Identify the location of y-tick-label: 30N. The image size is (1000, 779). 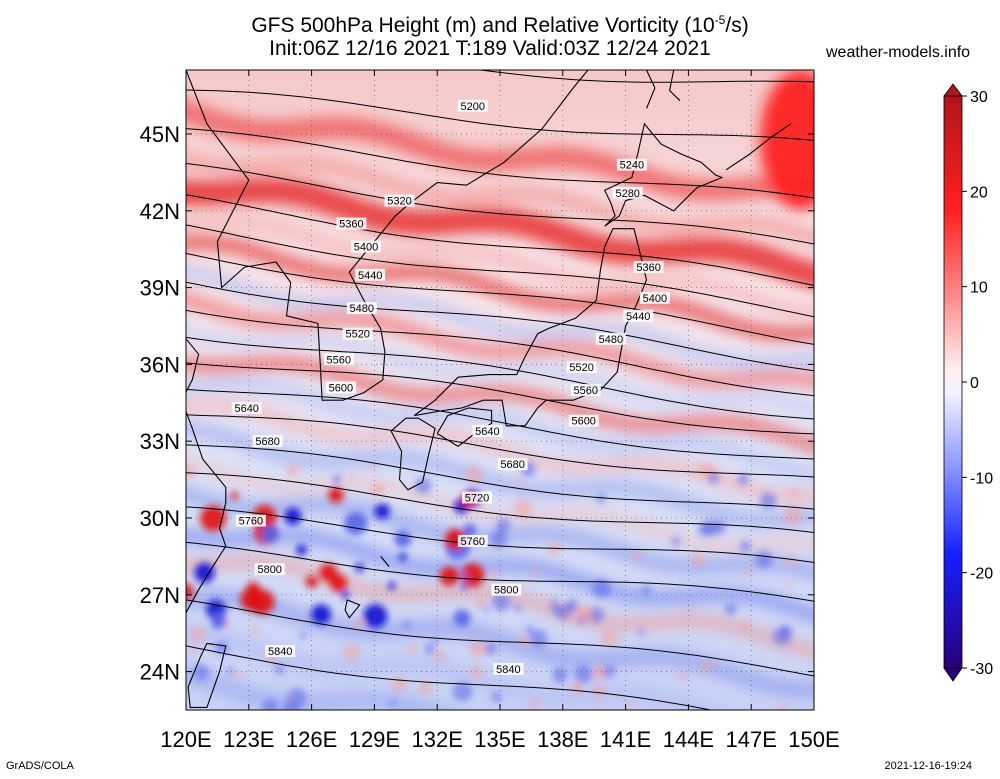
(160, 518).